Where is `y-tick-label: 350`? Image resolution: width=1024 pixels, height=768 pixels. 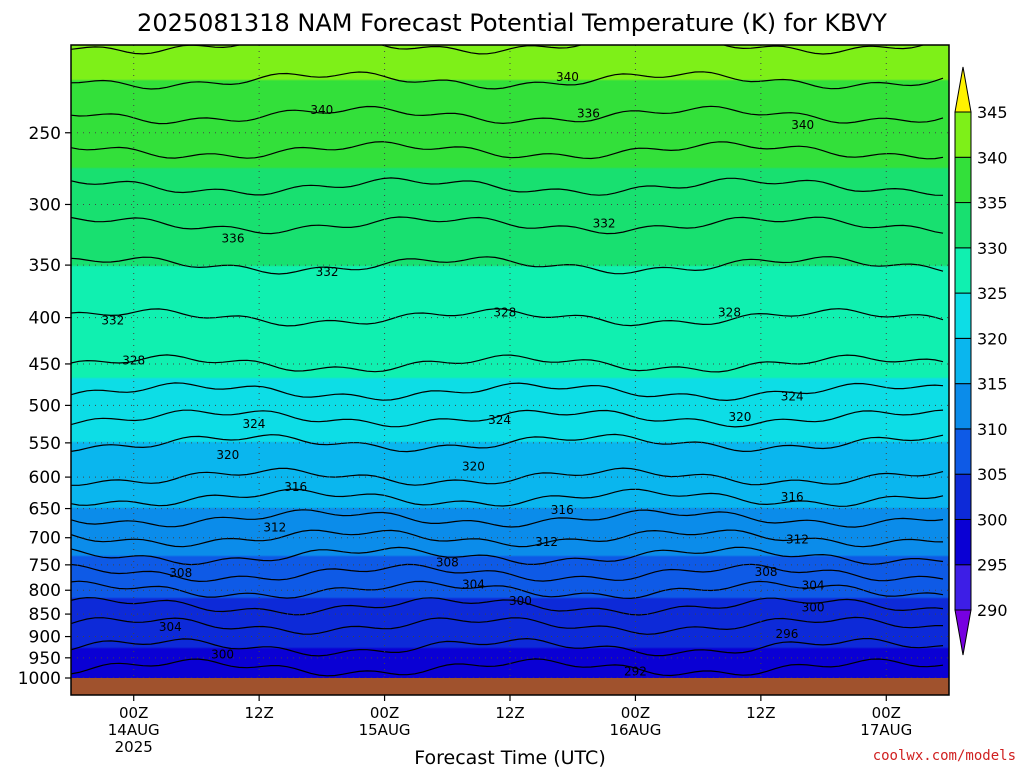 y-tick-label: 350 is located at coordinates (45, 266).